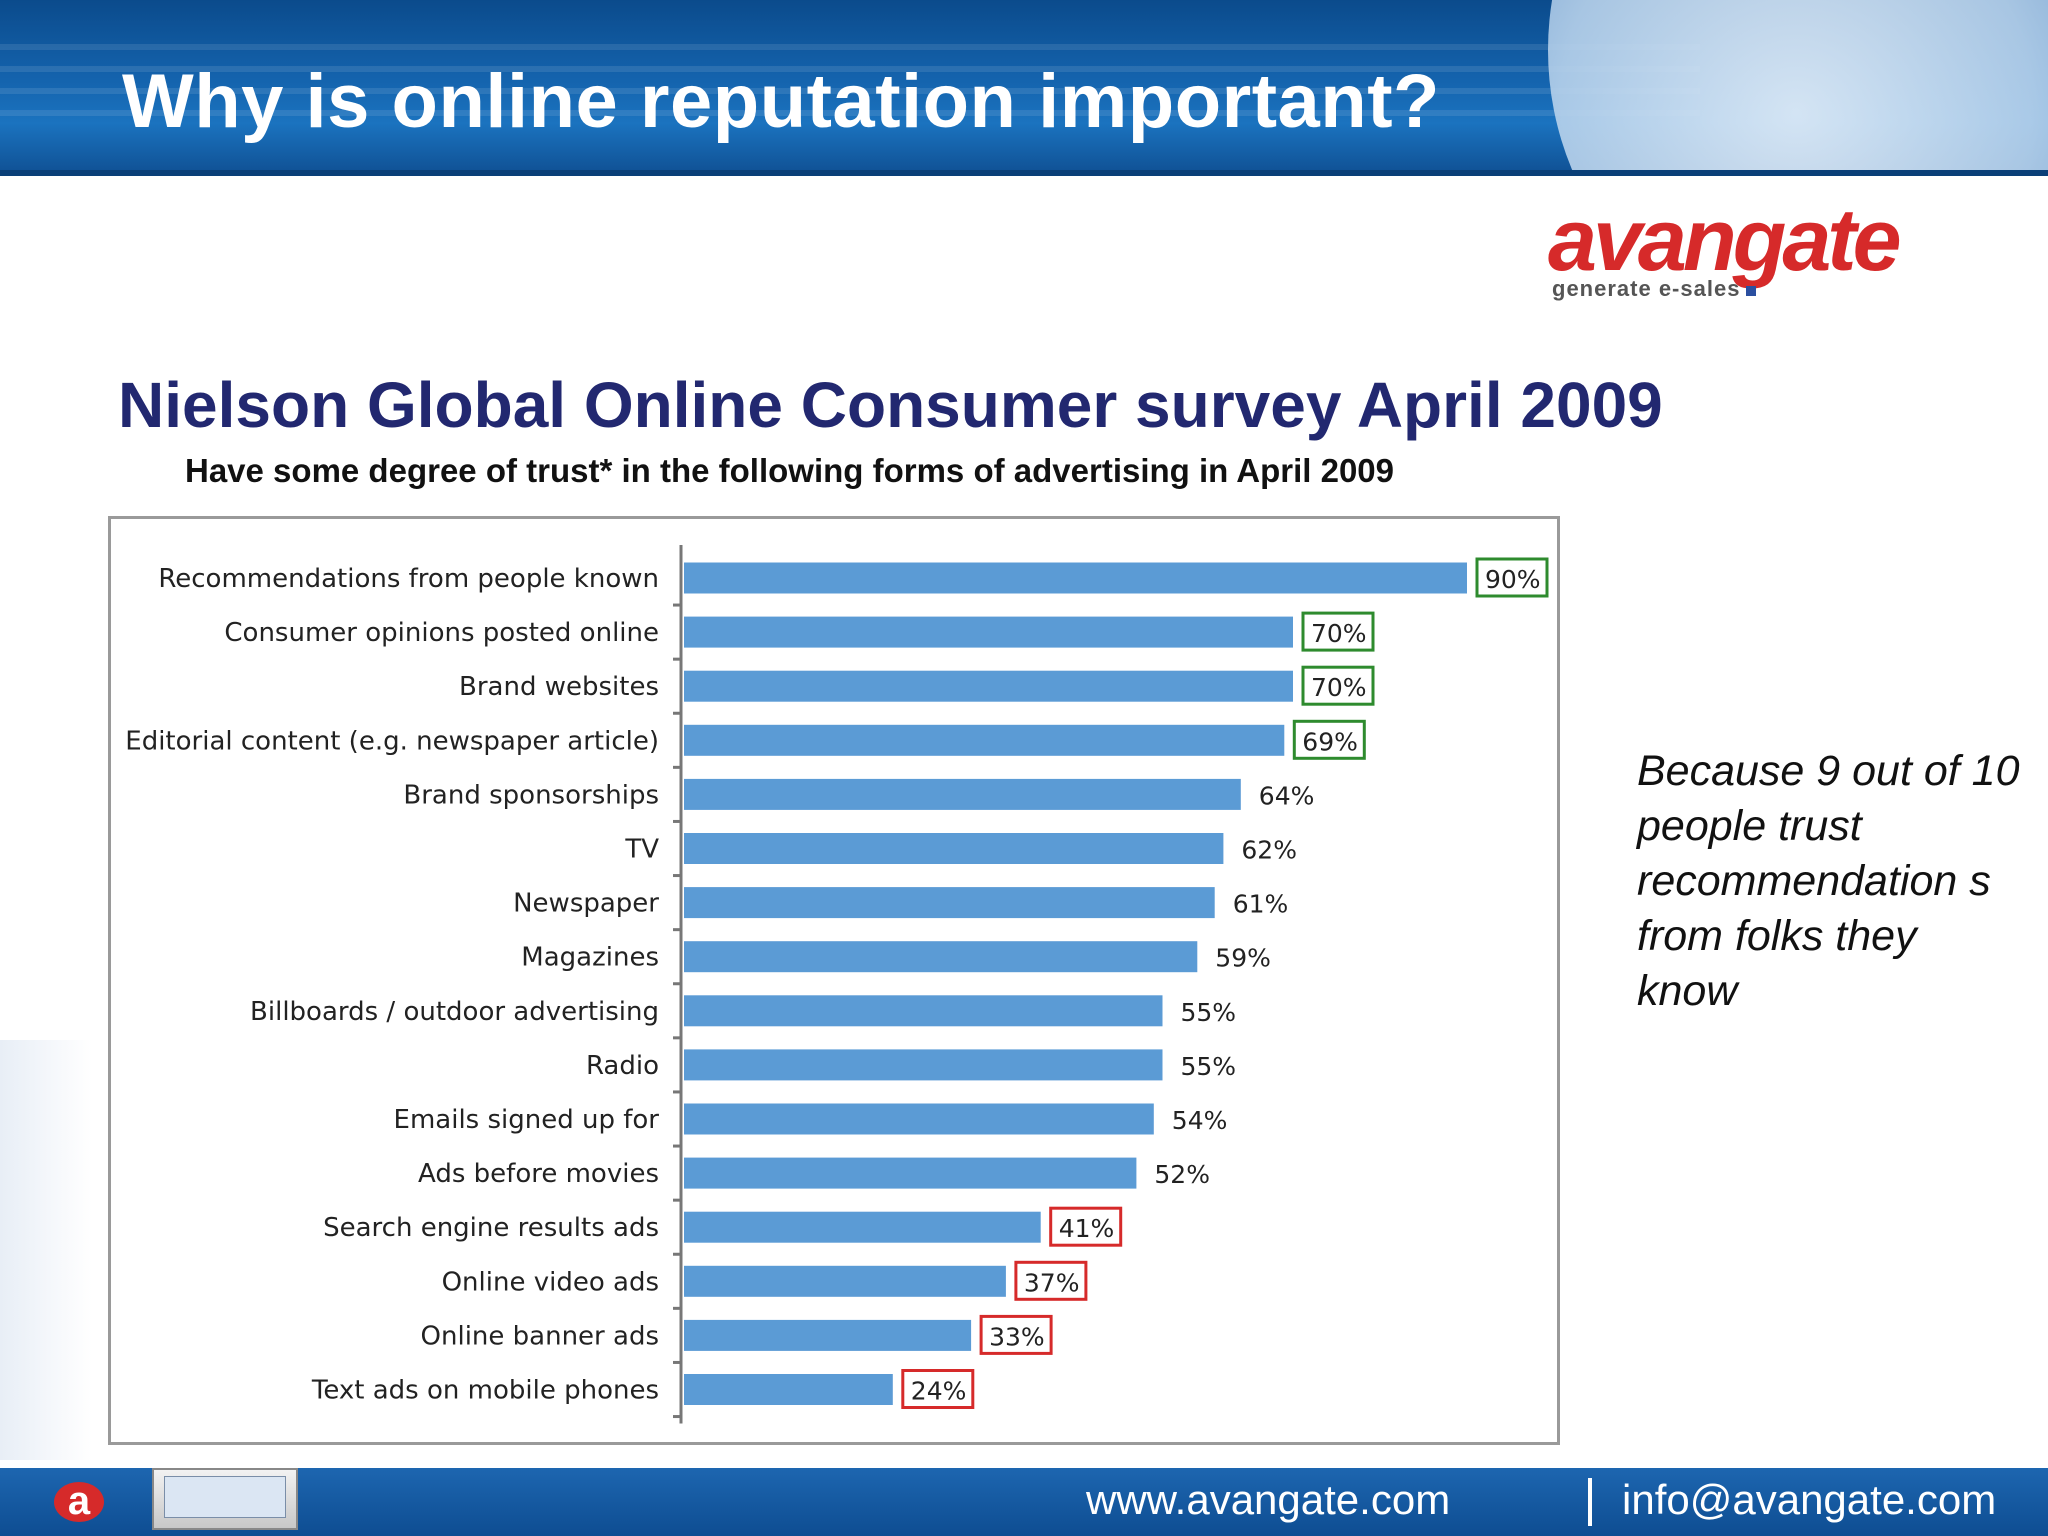 This screenshot has height=1536, width=2048. What do you see at coordinates (79, 1501) in the screenshot?
I see `avangate-a-icon: a` at bounding box center [79, 1501].